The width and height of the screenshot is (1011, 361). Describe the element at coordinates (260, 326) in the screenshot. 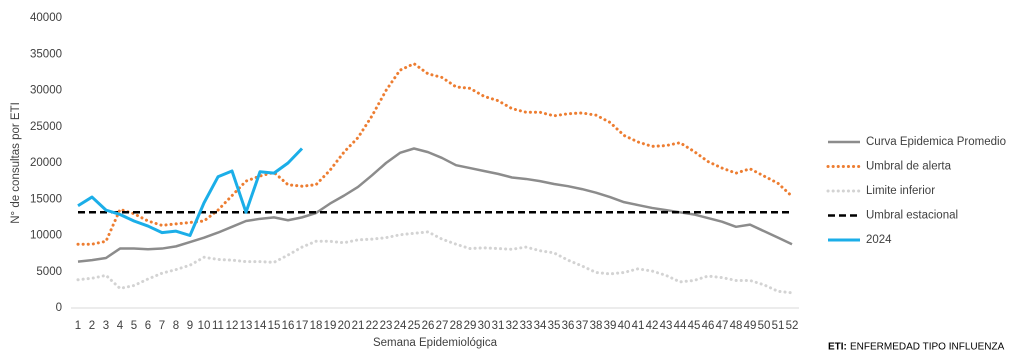

I see `x-tick-label: 14` at that location.